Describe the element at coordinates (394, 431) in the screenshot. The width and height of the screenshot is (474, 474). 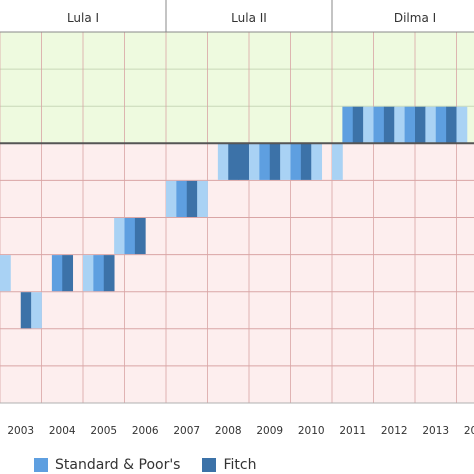
I see `x-tick-label: 2012` at that location.